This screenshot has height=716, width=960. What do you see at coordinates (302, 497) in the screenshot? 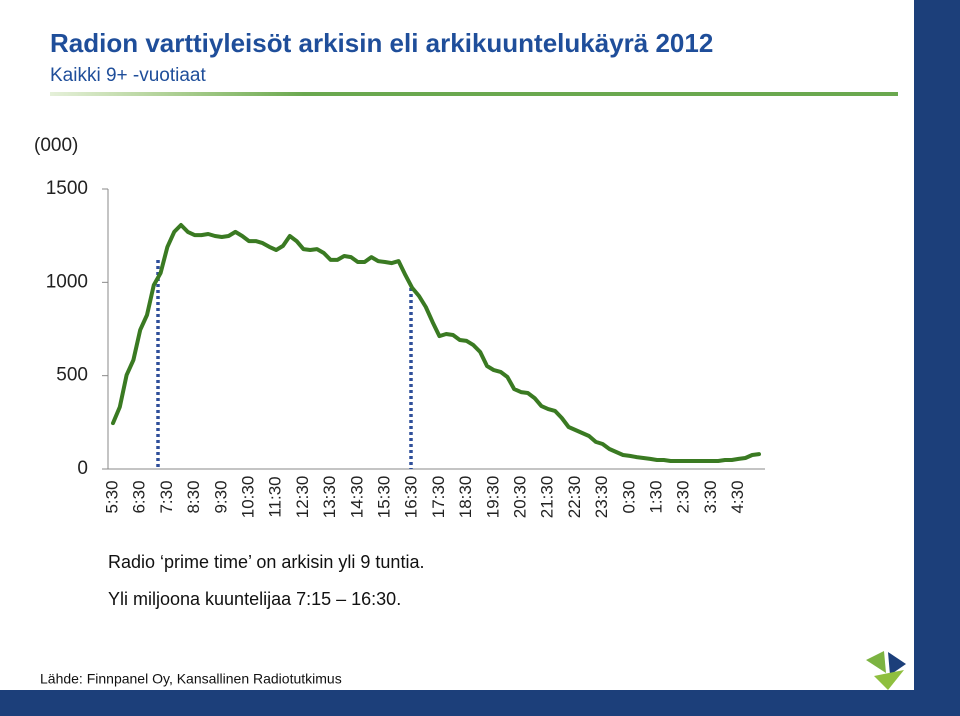
I see `x-tick-label: 12:30` at bounding box center [302, 497].